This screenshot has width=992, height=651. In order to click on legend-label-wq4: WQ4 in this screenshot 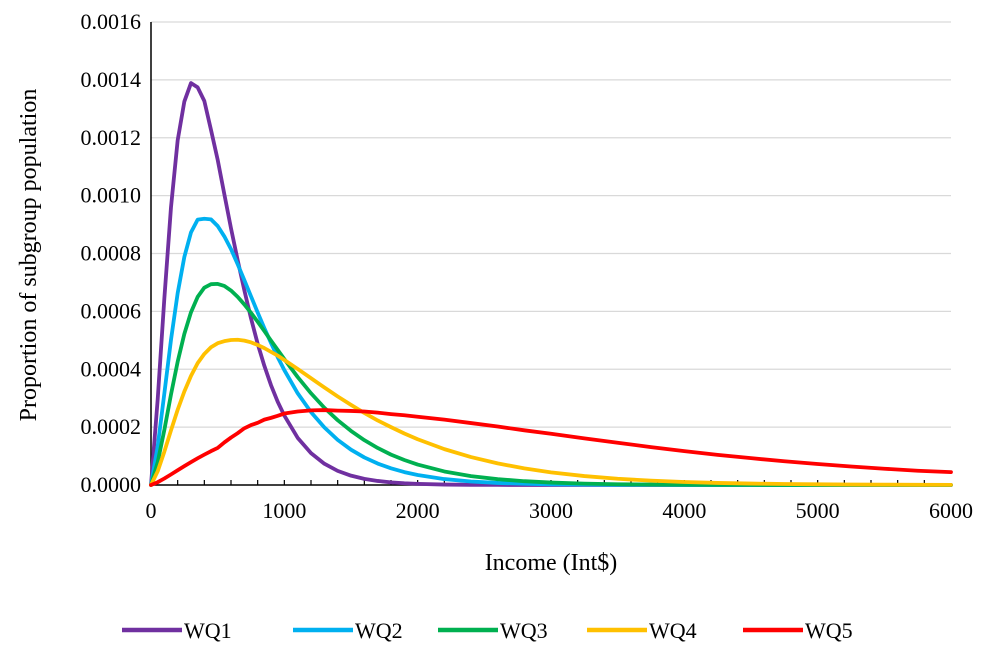, I will do `click(673, 630)`.